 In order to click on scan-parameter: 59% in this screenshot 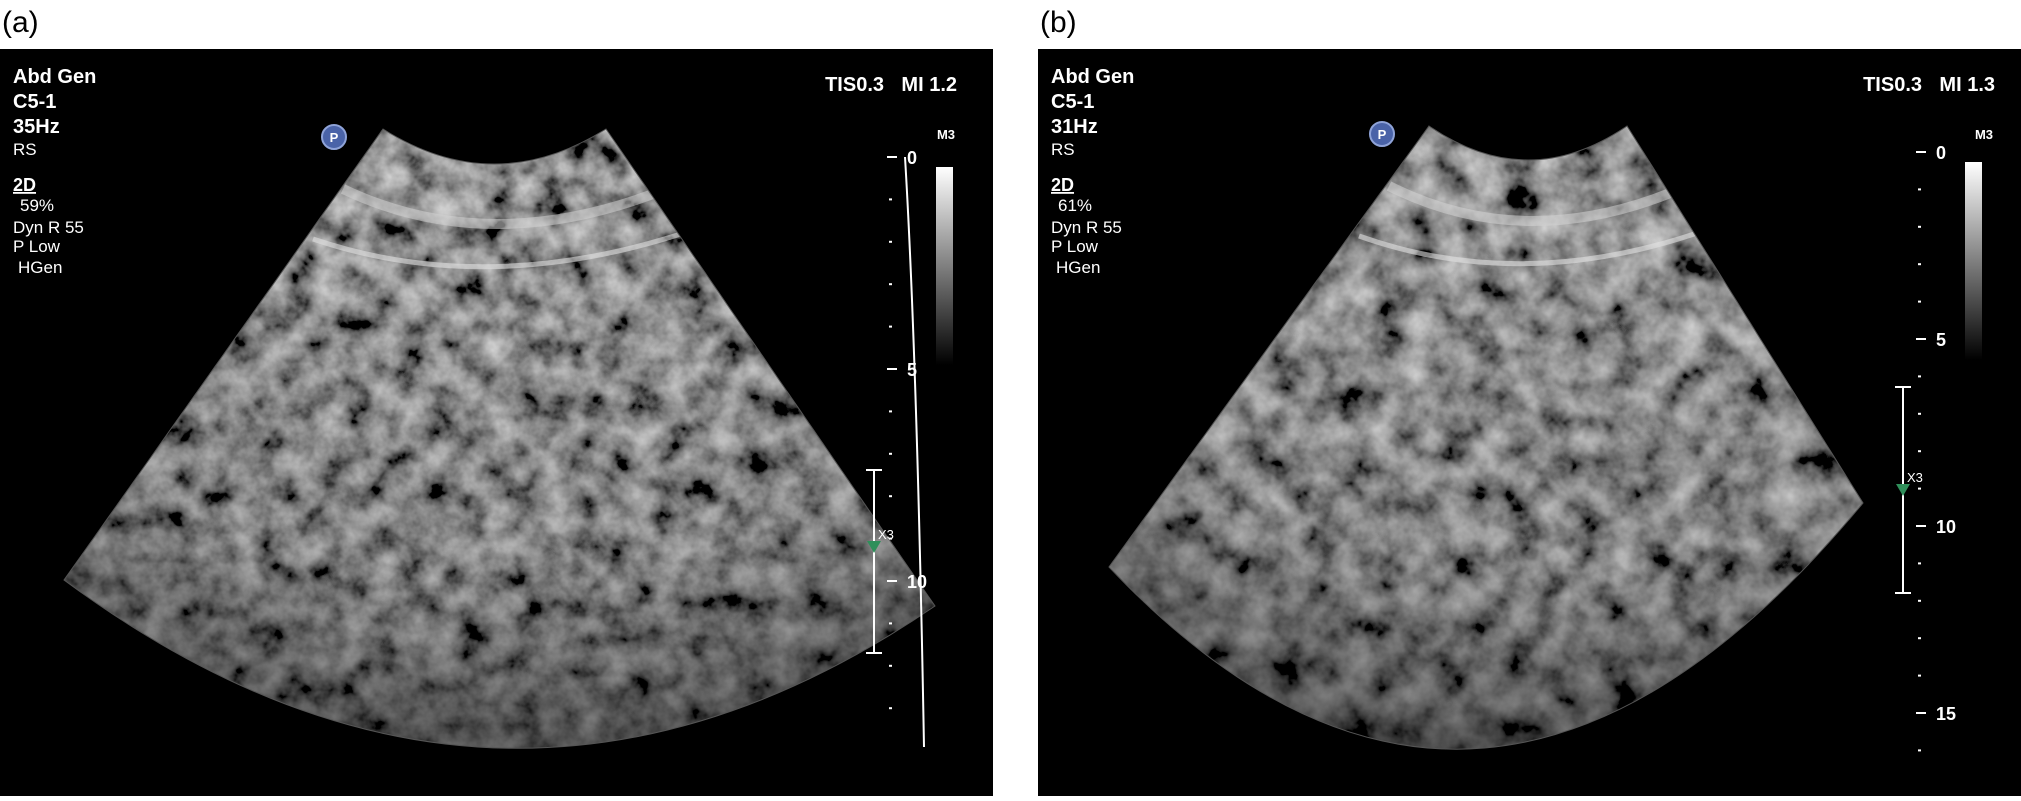, I will do `click(37, 205)`.